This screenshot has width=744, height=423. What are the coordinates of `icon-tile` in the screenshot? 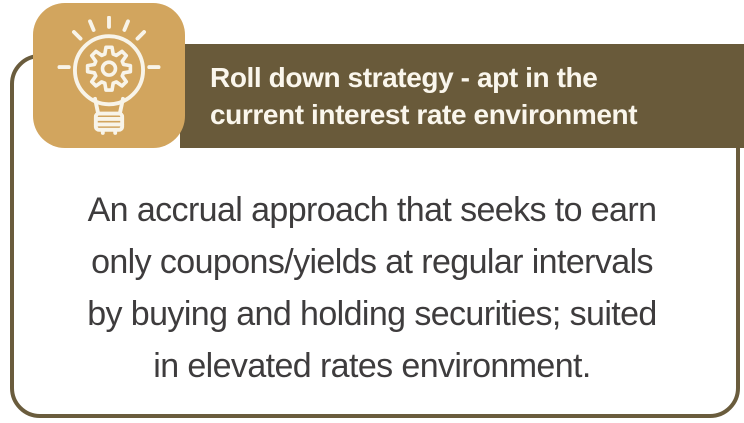 It's located at (109, 75).